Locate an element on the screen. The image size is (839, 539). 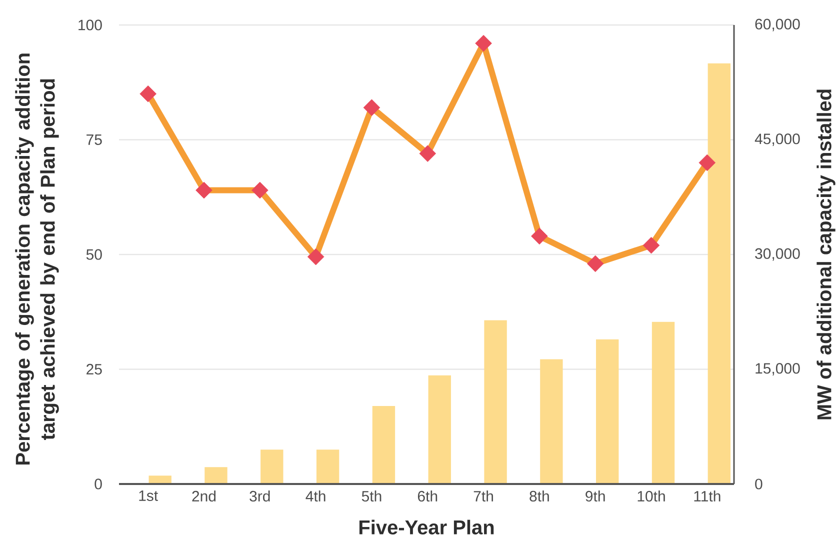
x-tick-label: 4th is located at coordinates (316, 496).